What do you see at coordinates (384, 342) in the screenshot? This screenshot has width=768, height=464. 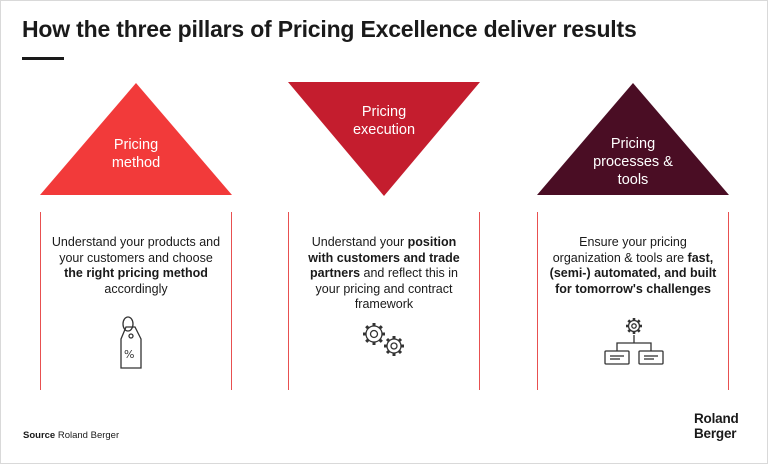 I see `gears-icon` at bounding box center [384, 342].